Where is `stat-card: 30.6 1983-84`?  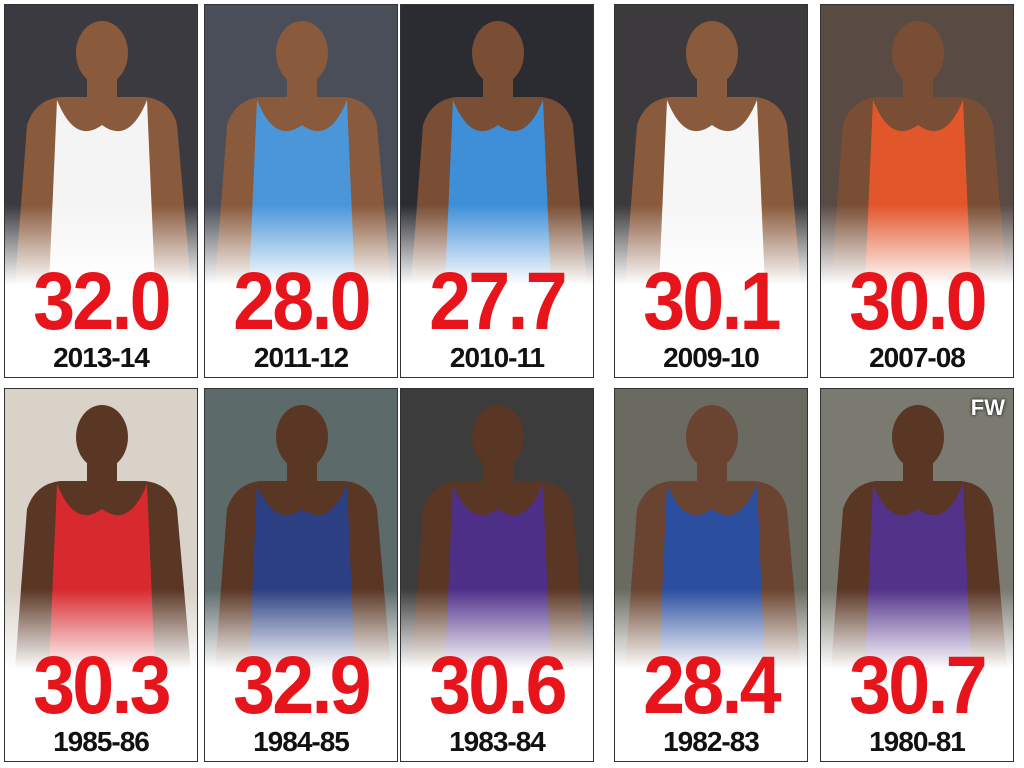
stat-card: 30.6 1983-84 is located at coordinates (497, 575).